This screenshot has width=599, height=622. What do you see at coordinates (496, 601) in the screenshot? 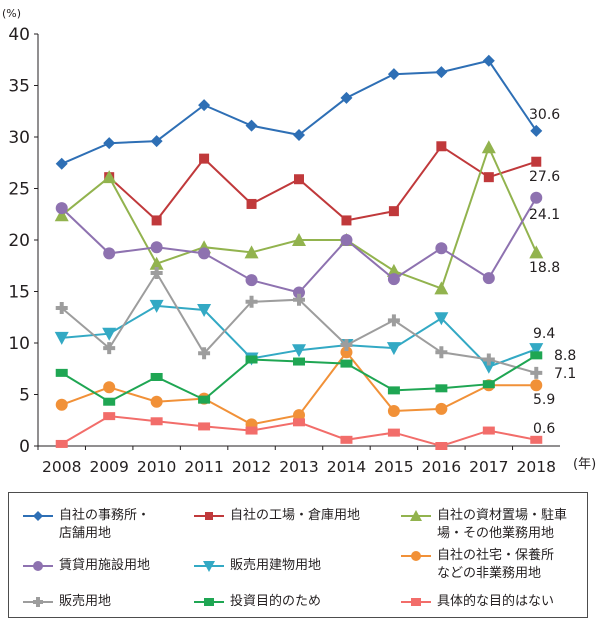
I see `legend-label: 具体的な目的はない` at bounding box center [496, 601].